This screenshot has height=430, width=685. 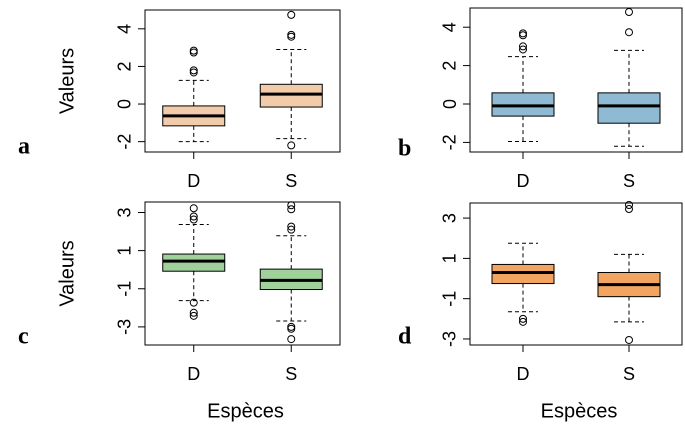 What do you see at coordinates (404, 149) in the screenshot?
I see `panel-letter: b` at bounding box center [404, 149].